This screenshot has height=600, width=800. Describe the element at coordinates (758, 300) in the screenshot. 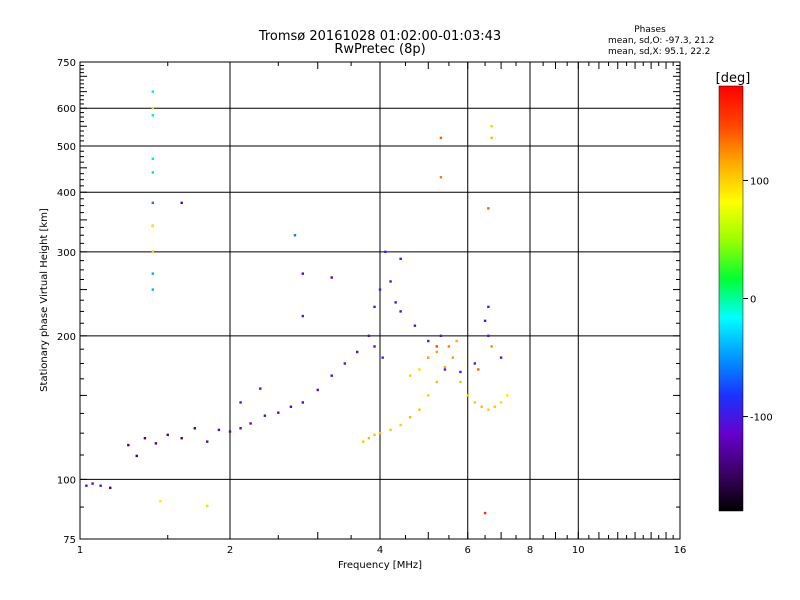

I see `colorbar-ticks: 100 0 -100` at that location.